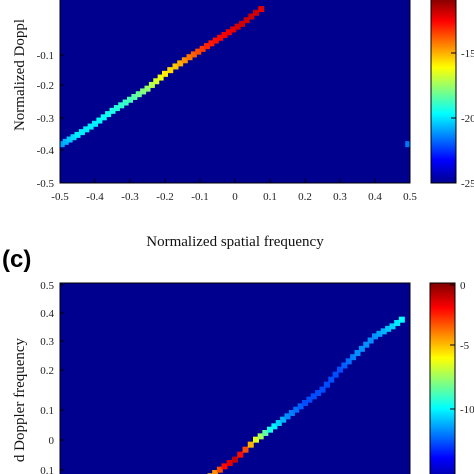 This screenshot has width=474, height=474. I want to click on heatmap-spot, so click(407, 144).